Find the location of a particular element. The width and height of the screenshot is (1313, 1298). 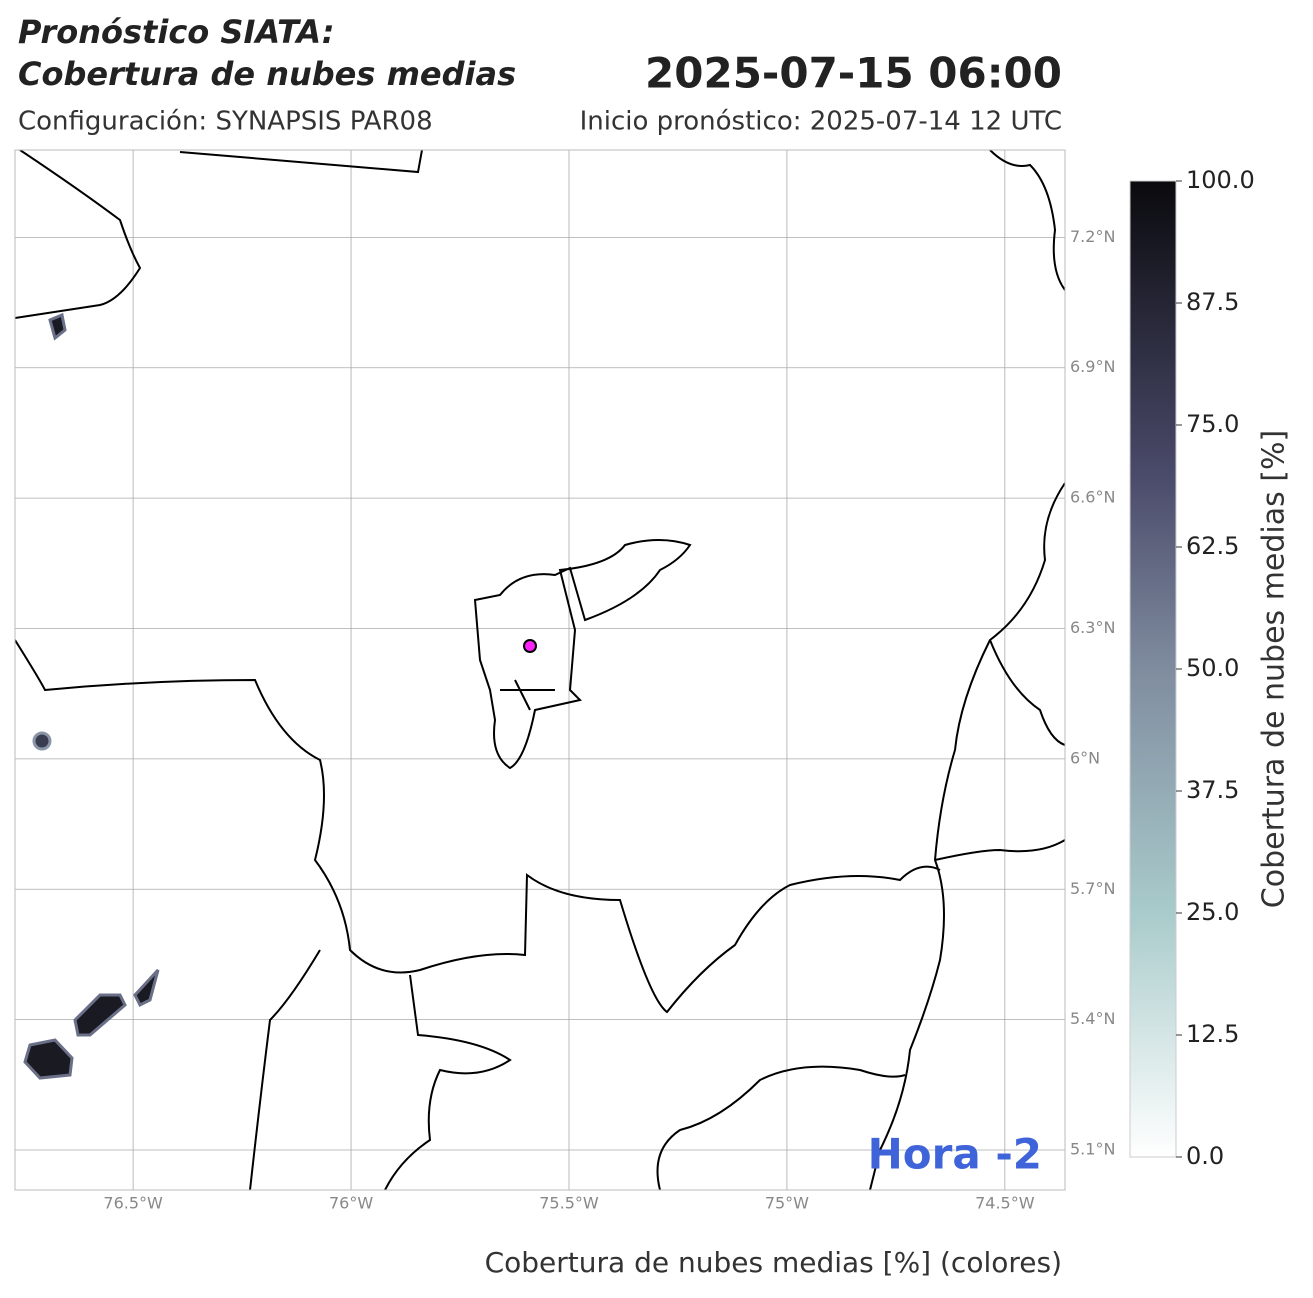

colorbar-tick-label: 75.0 is located at coordinates (1212, 424).